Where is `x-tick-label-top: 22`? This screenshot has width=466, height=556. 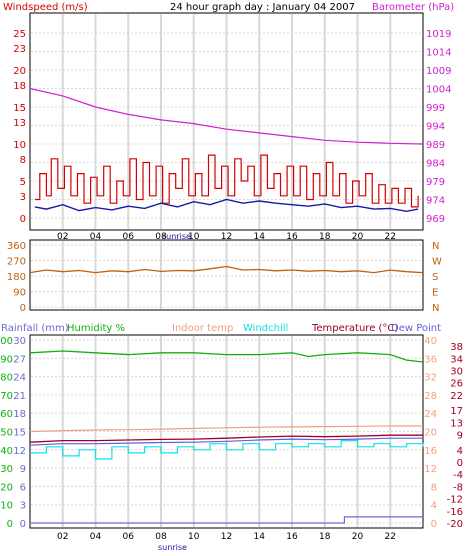 x-tick-label-top: 22 is located at coordinates (390, 237).